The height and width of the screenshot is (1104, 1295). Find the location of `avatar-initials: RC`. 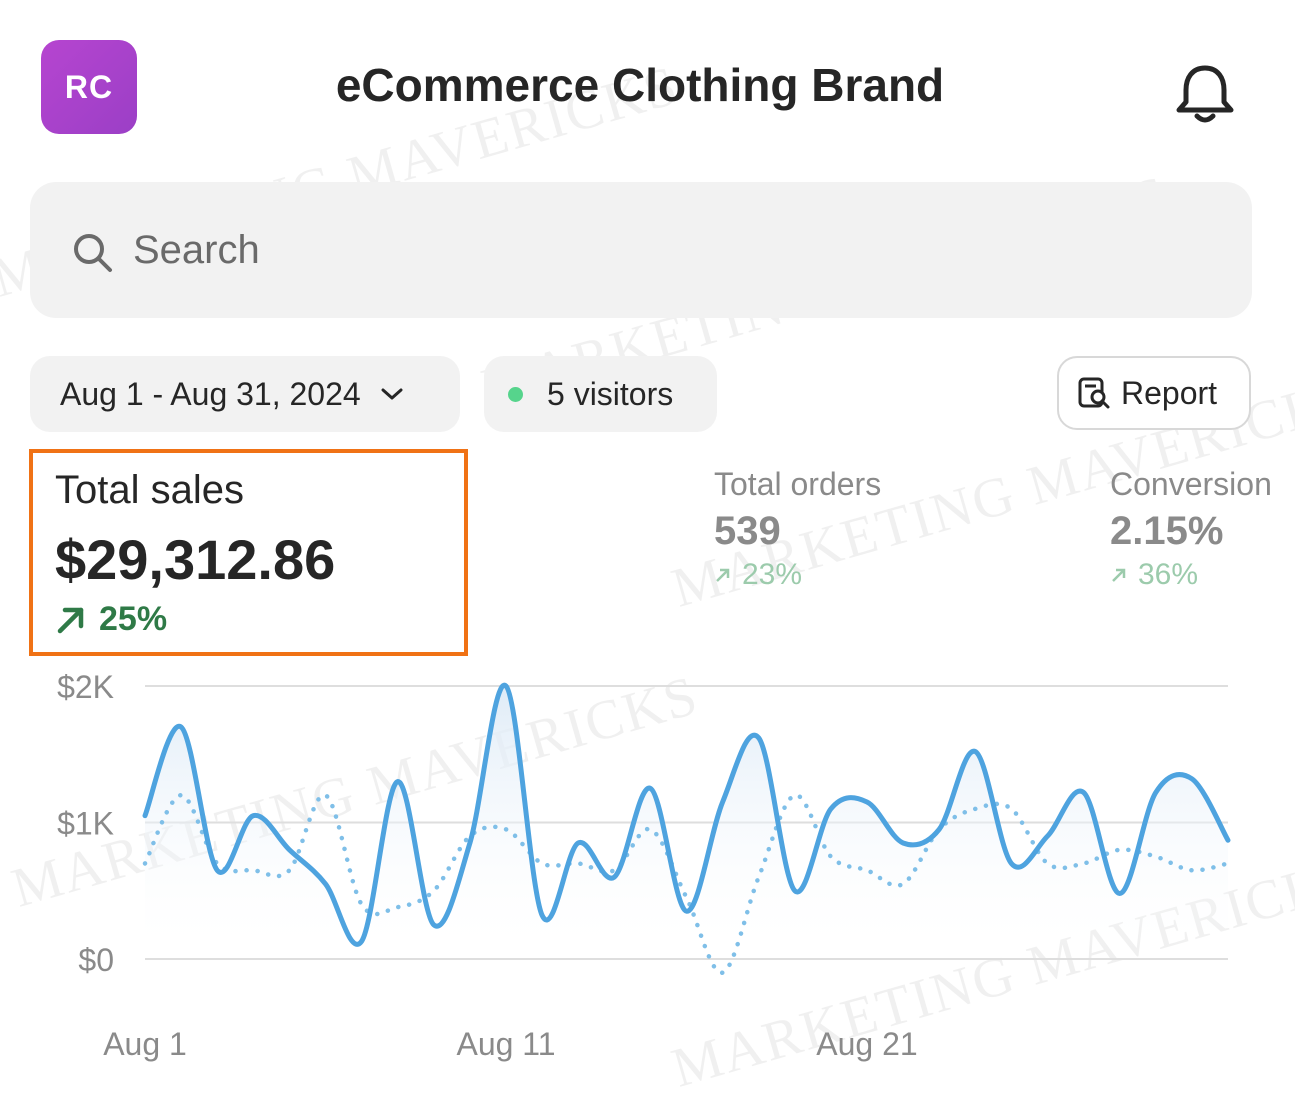

avatar-initials: RC is located at coordinates (89, 86).